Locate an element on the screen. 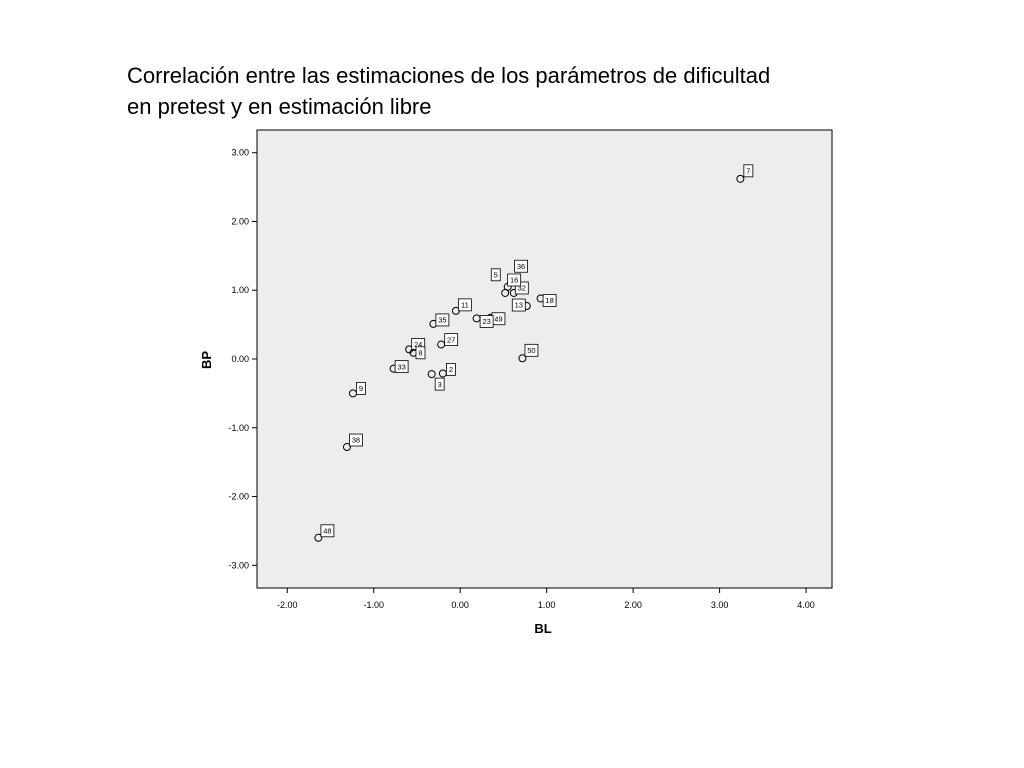  point-label: 11 is located at coordinates (465, 305).